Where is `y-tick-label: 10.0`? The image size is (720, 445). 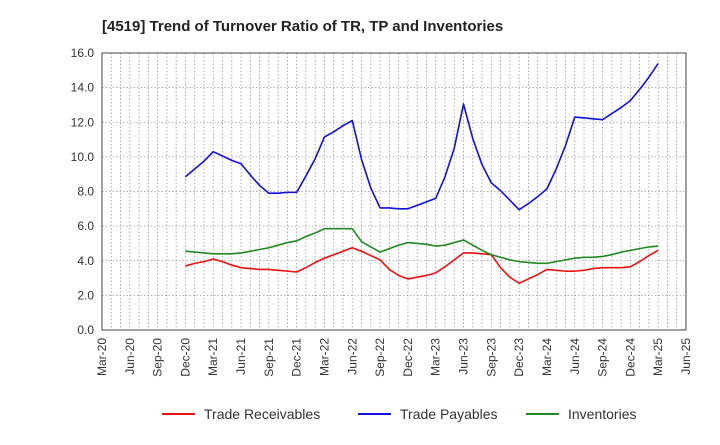
y-tick-label: 10.0 is located at coordinates (83, 157).